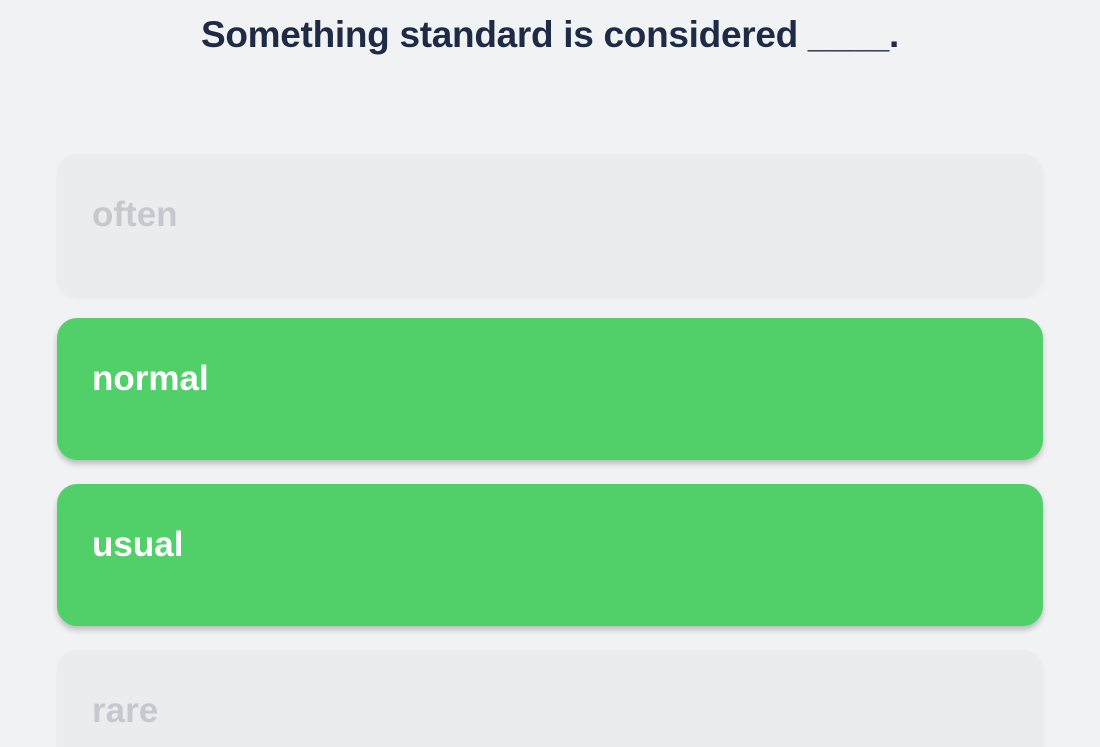 This screenshot has height=747, width=1100. Describe the element at coordinates (135, 214) in the screenshot. I see `option-label: often` at that location.